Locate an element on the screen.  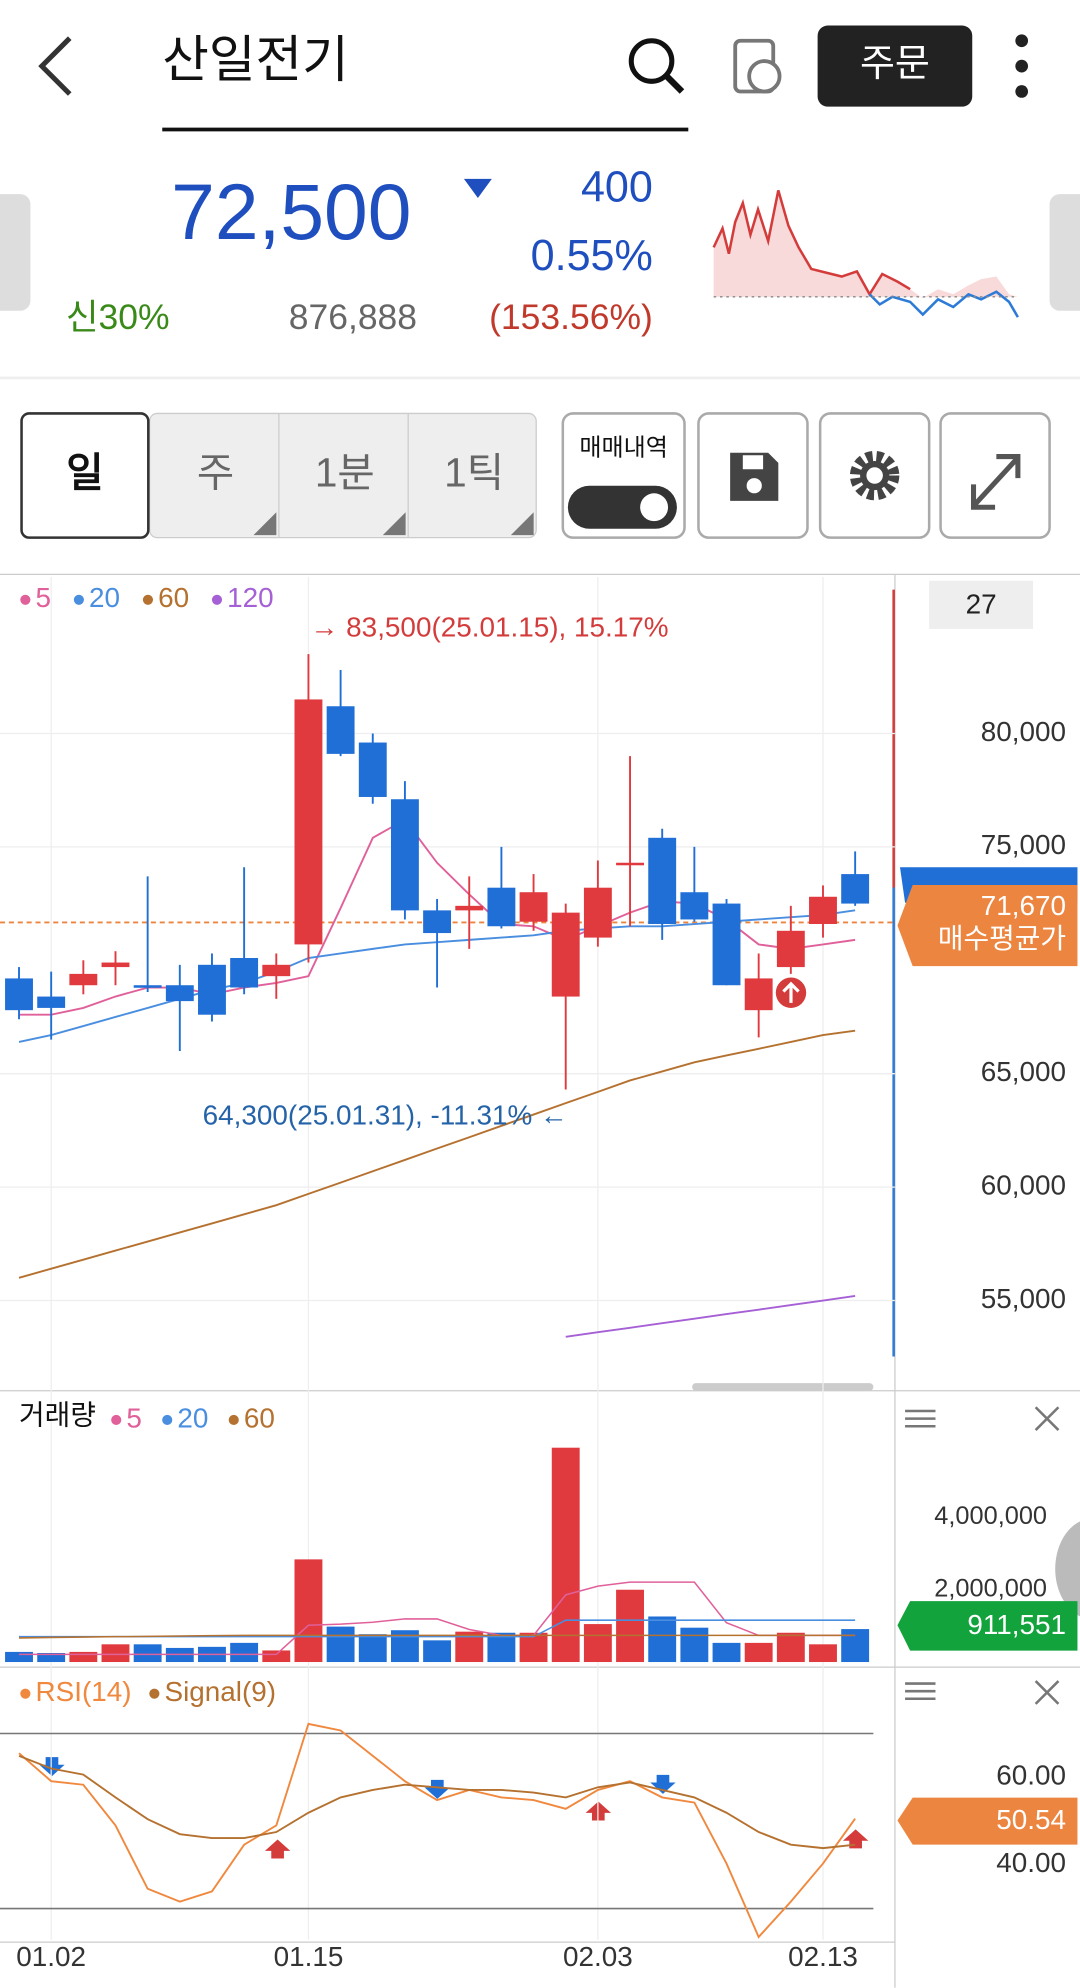
scrollbar is located at coordinates (783, 1387).